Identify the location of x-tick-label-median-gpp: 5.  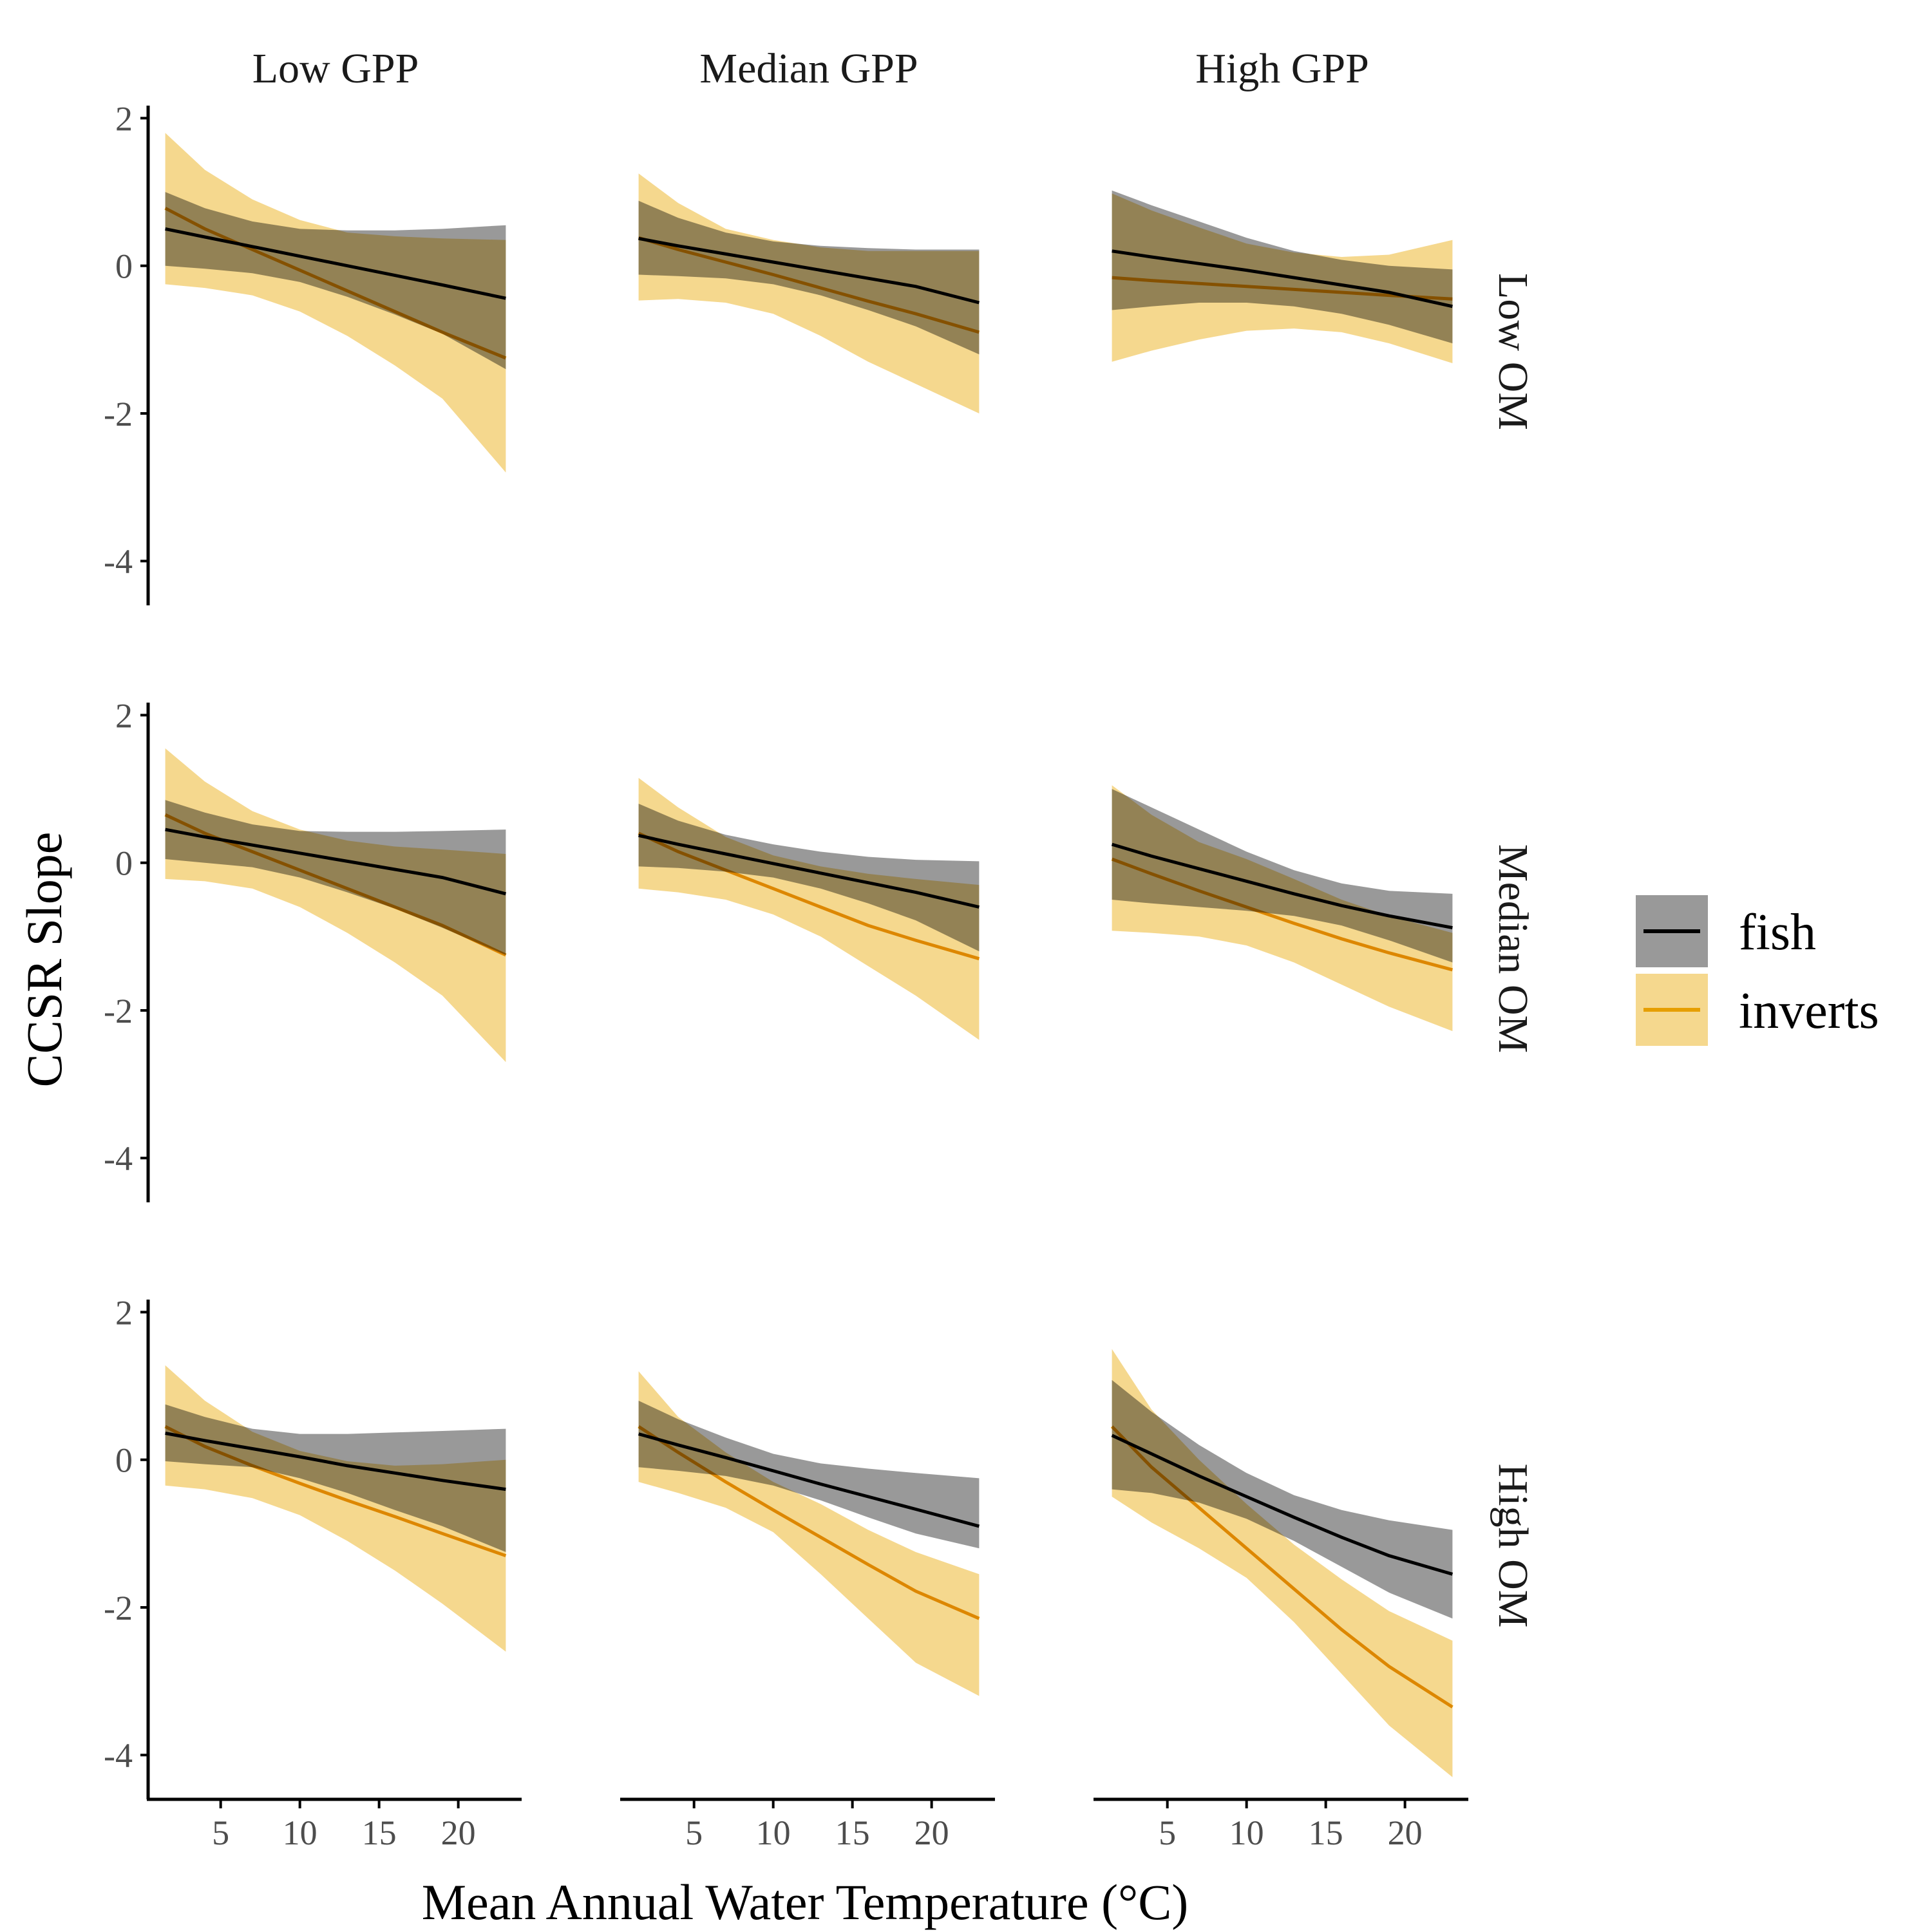
(694, 1833).